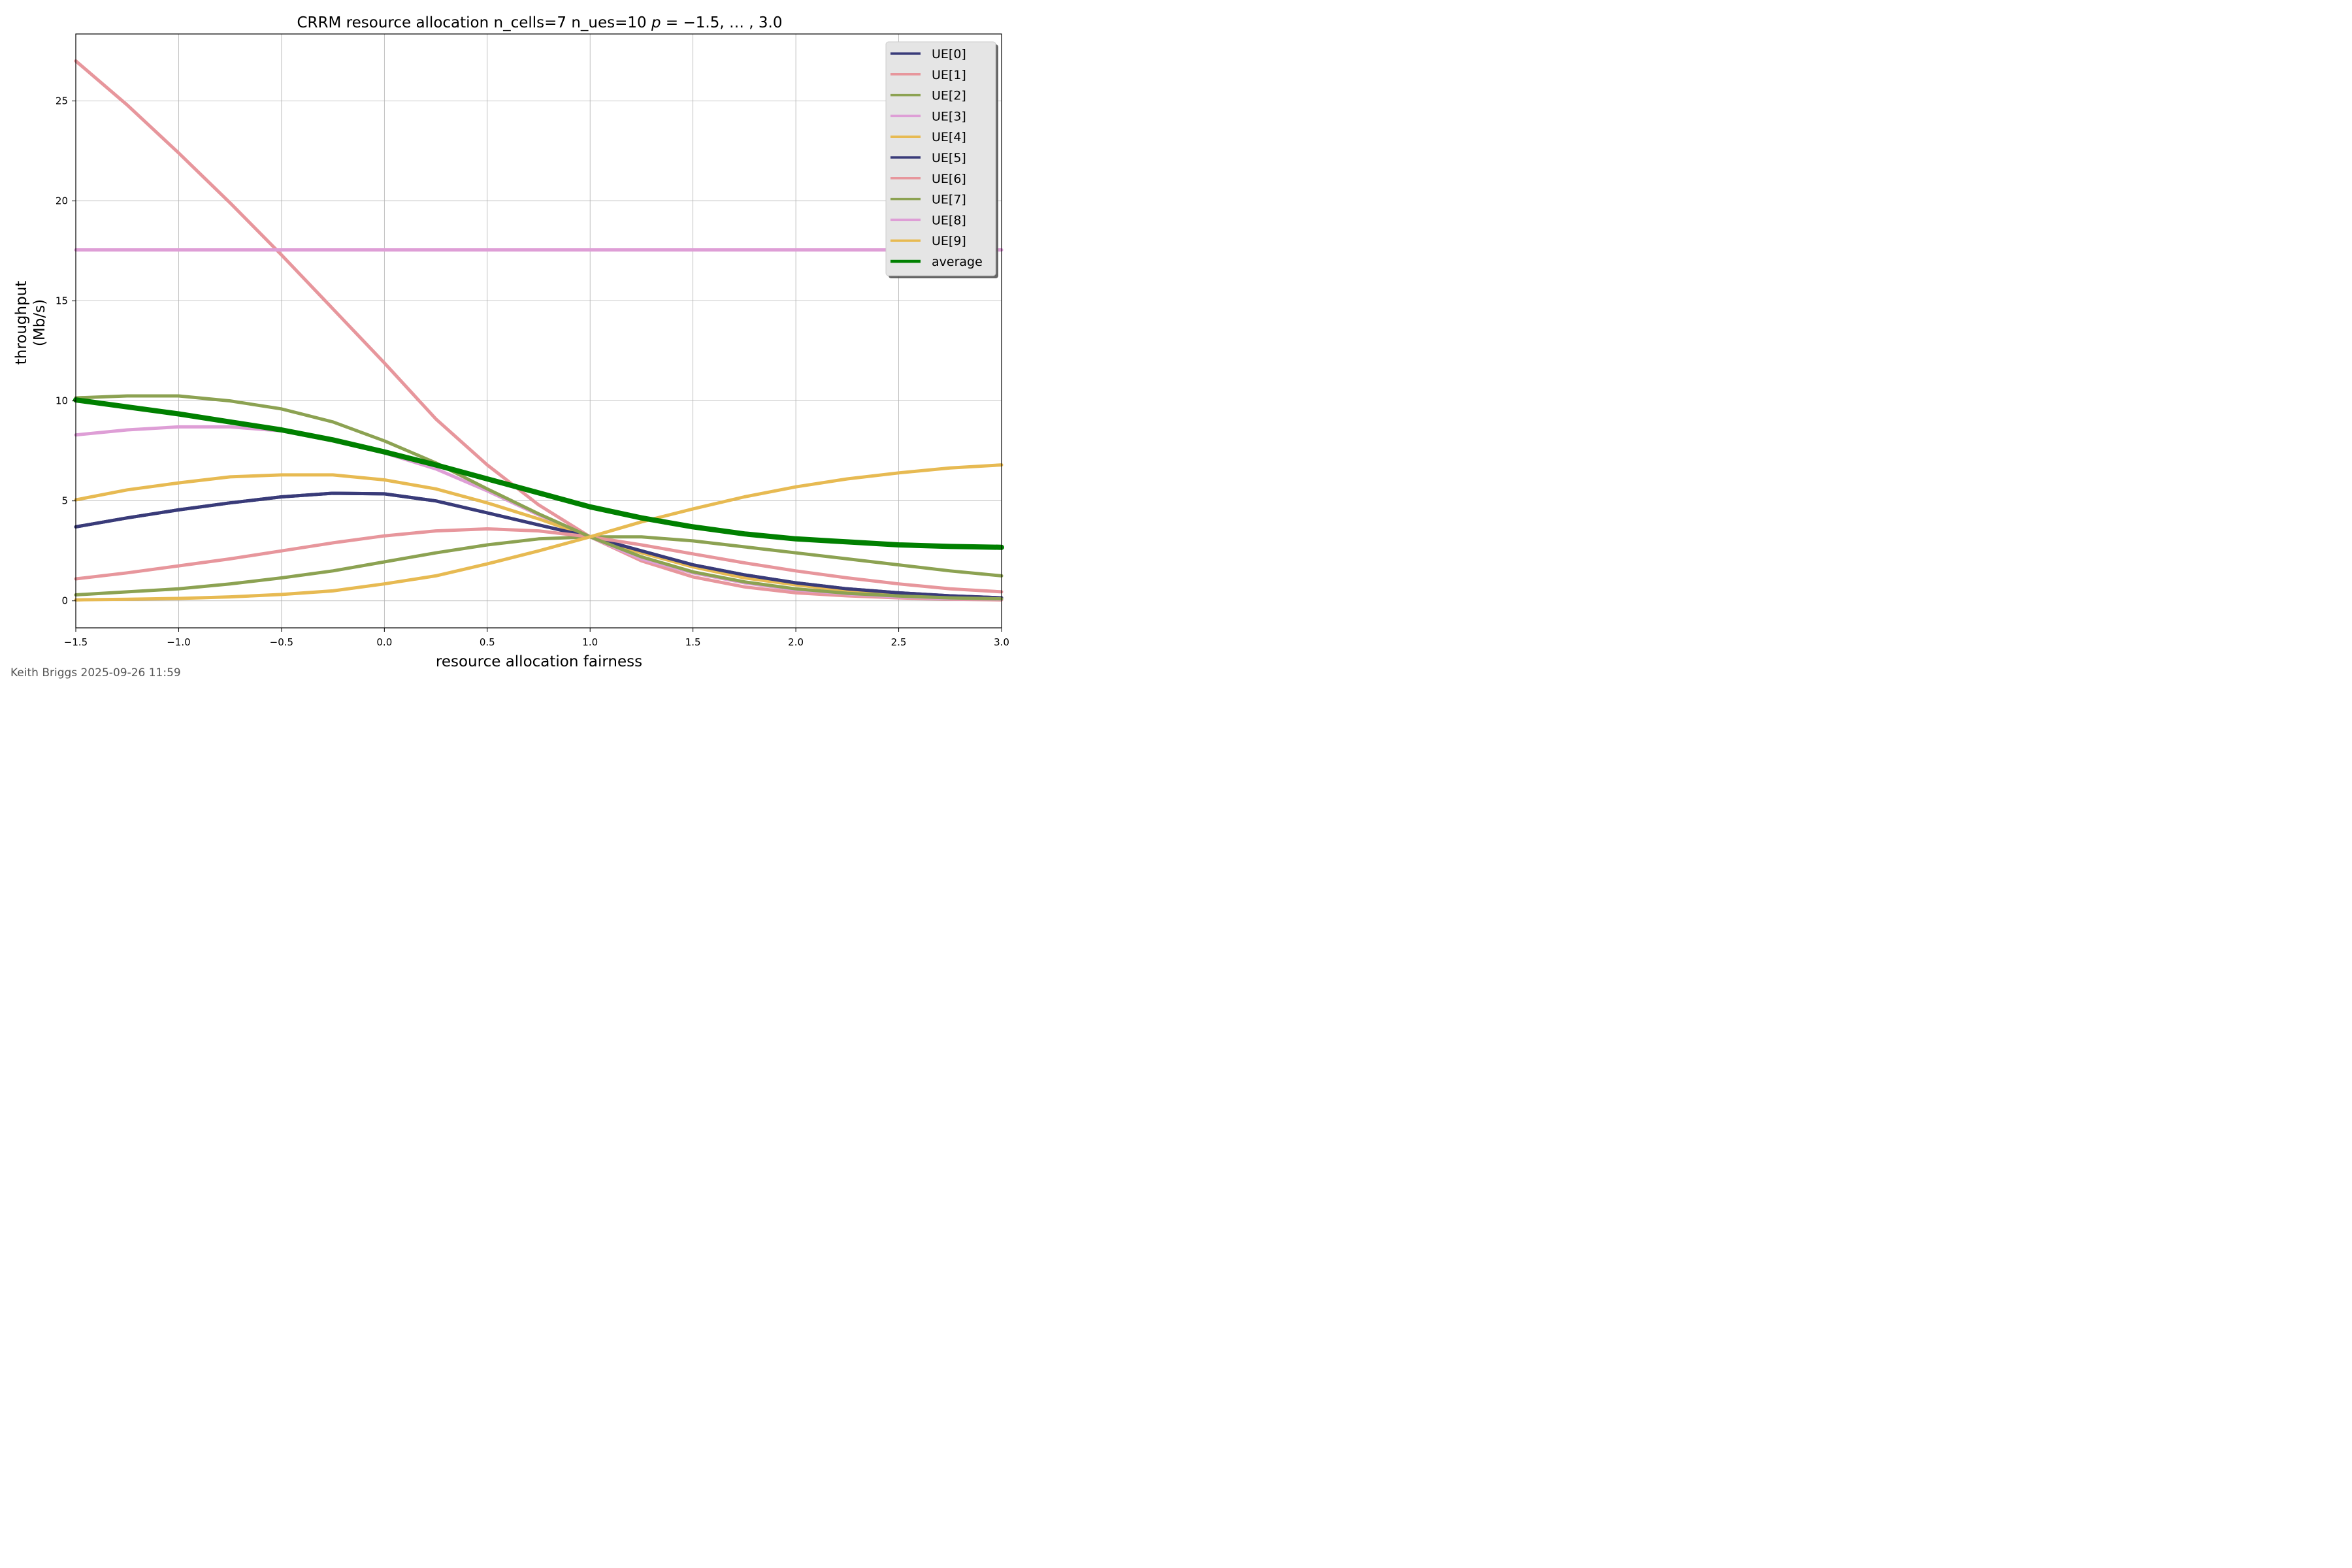 Image resolution: width=2352 pixels, height=1568 pixels. I want to click on y-tick-label: 20, so click(62, 201).